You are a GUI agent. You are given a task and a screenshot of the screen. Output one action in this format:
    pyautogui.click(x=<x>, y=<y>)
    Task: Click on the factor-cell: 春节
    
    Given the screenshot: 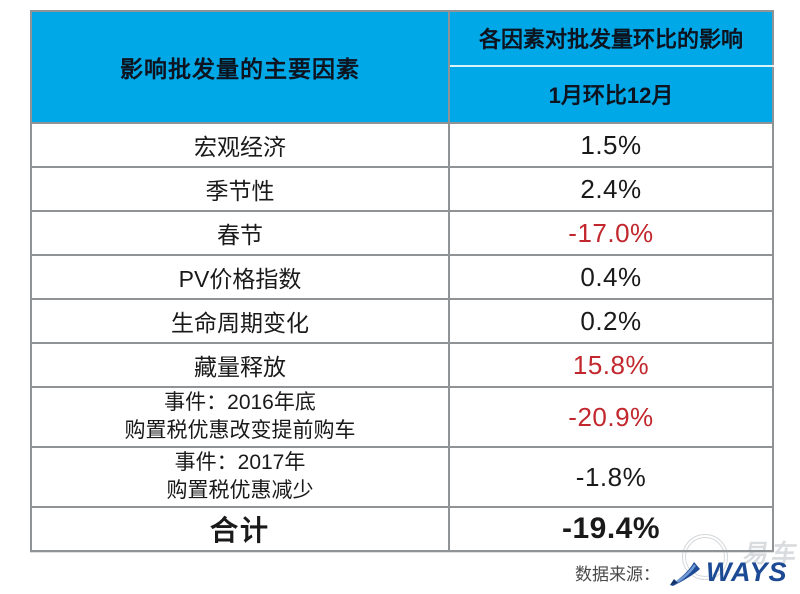 What is the action you would take?
    pyautogui.click(x=240, y=233)
    